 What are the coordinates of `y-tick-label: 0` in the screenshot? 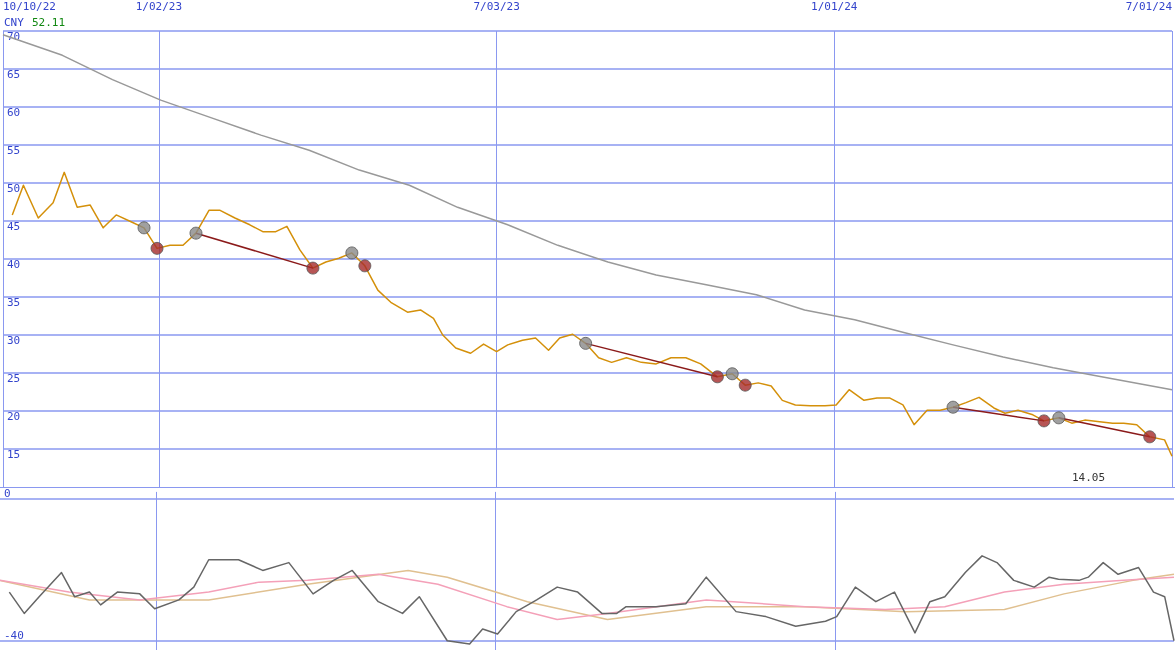 It's located at (7, 493).